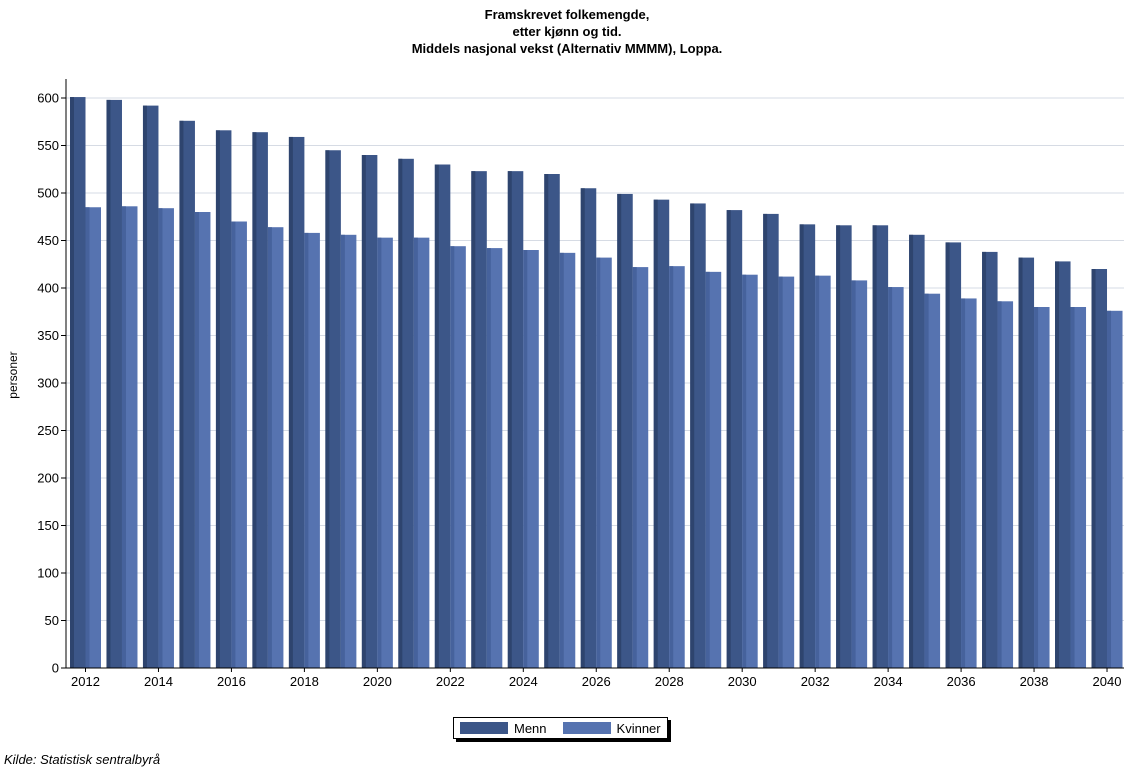  I want to click on bar-shade-kvinner-2014, so click(160, 438).